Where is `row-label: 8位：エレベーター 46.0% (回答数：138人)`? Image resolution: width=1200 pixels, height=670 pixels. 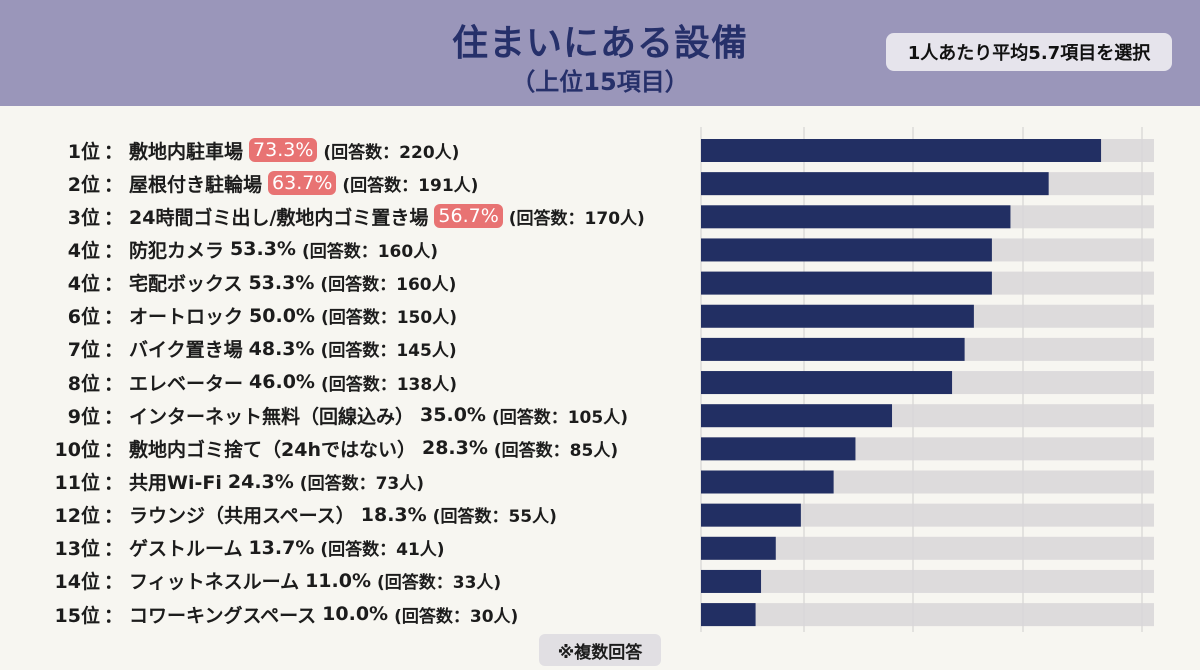 row-label: 8位：エレベーター 46.0% (回答数：138人) is located at coordinates (228, 382).